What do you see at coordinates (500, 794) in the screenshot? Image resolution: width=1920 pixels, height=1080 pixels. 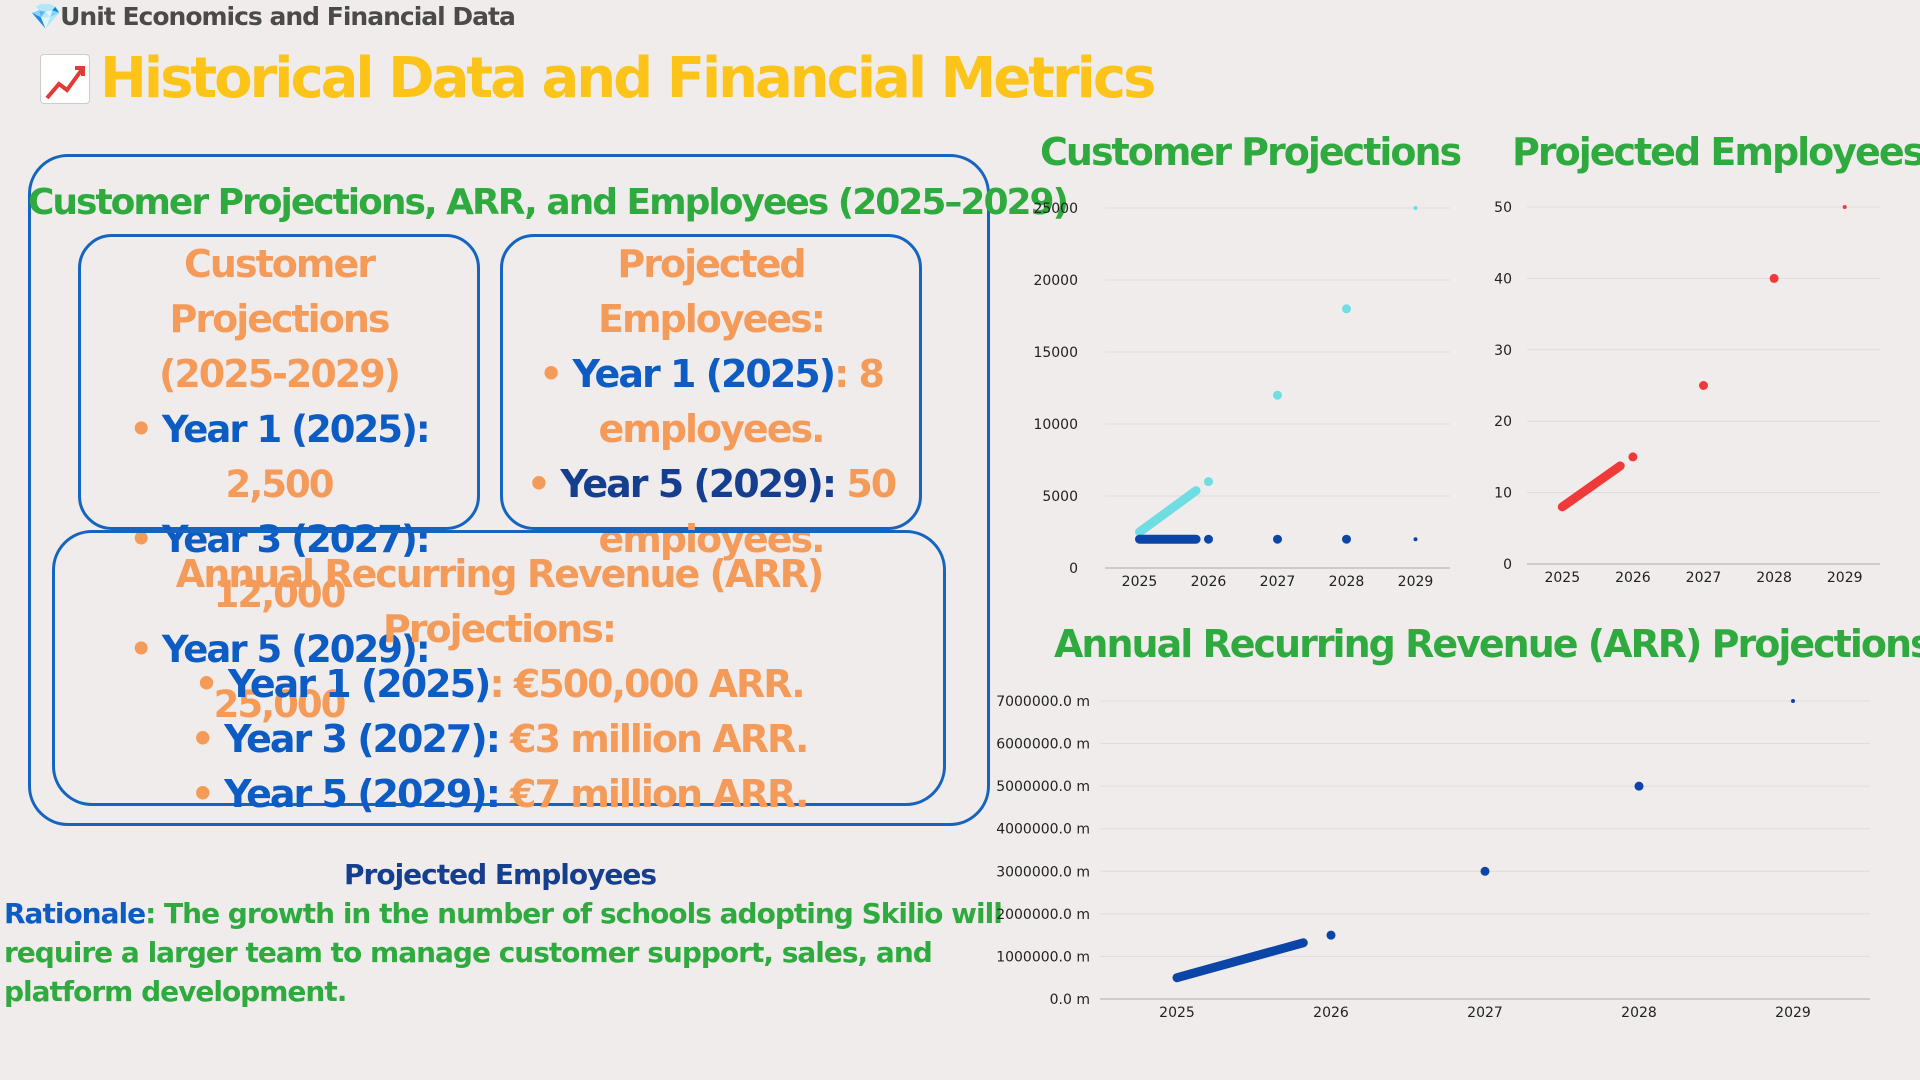 I see `arr-item: • Year 5 (2029): €7 million ARR.` at bounding box center [500, 794].